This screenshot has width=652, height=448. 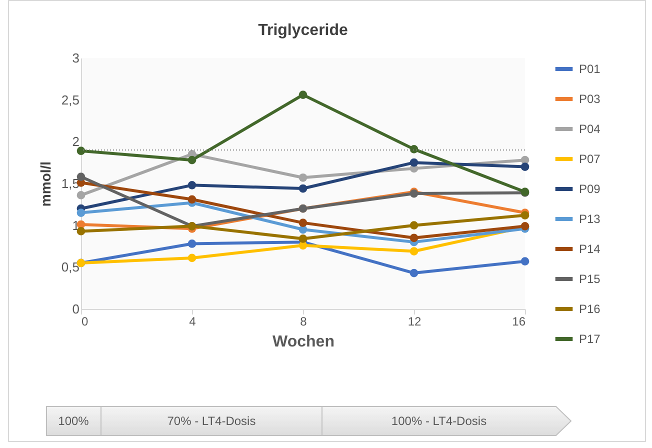 What do you see at coordinates (590, 189) in the screenshot?
I see `legend-label: P09` at bounding box center [590, 189].